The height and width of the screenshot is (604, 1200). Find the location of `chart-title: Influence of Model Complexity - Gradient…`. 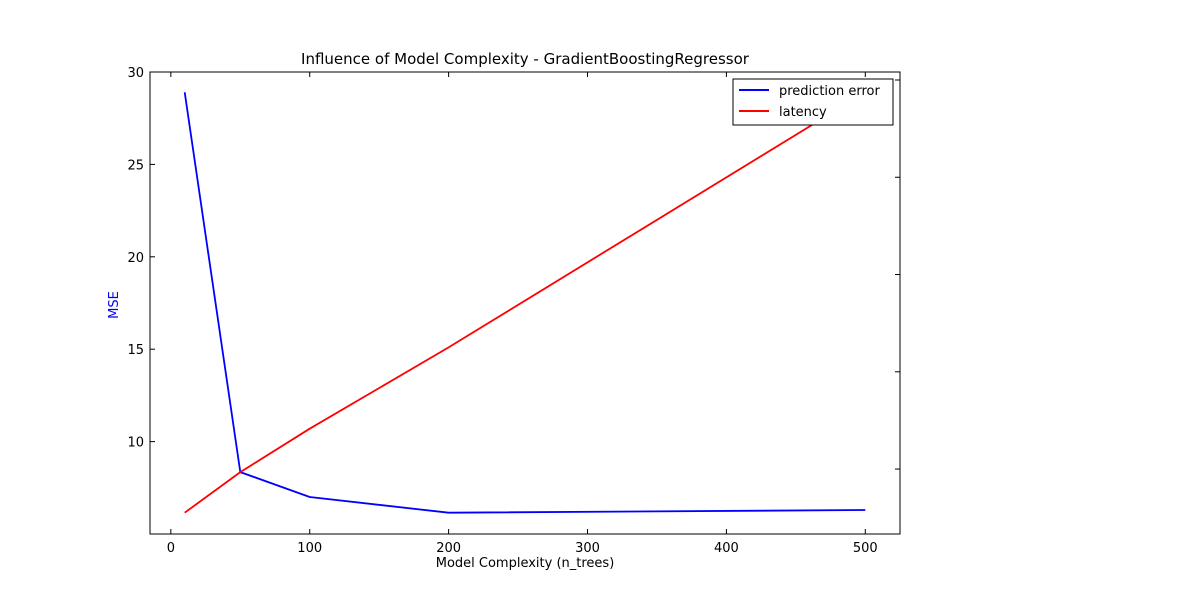

chart-title: Influence of Model Complexity - Gradient… is located at coordinates (525, 59).